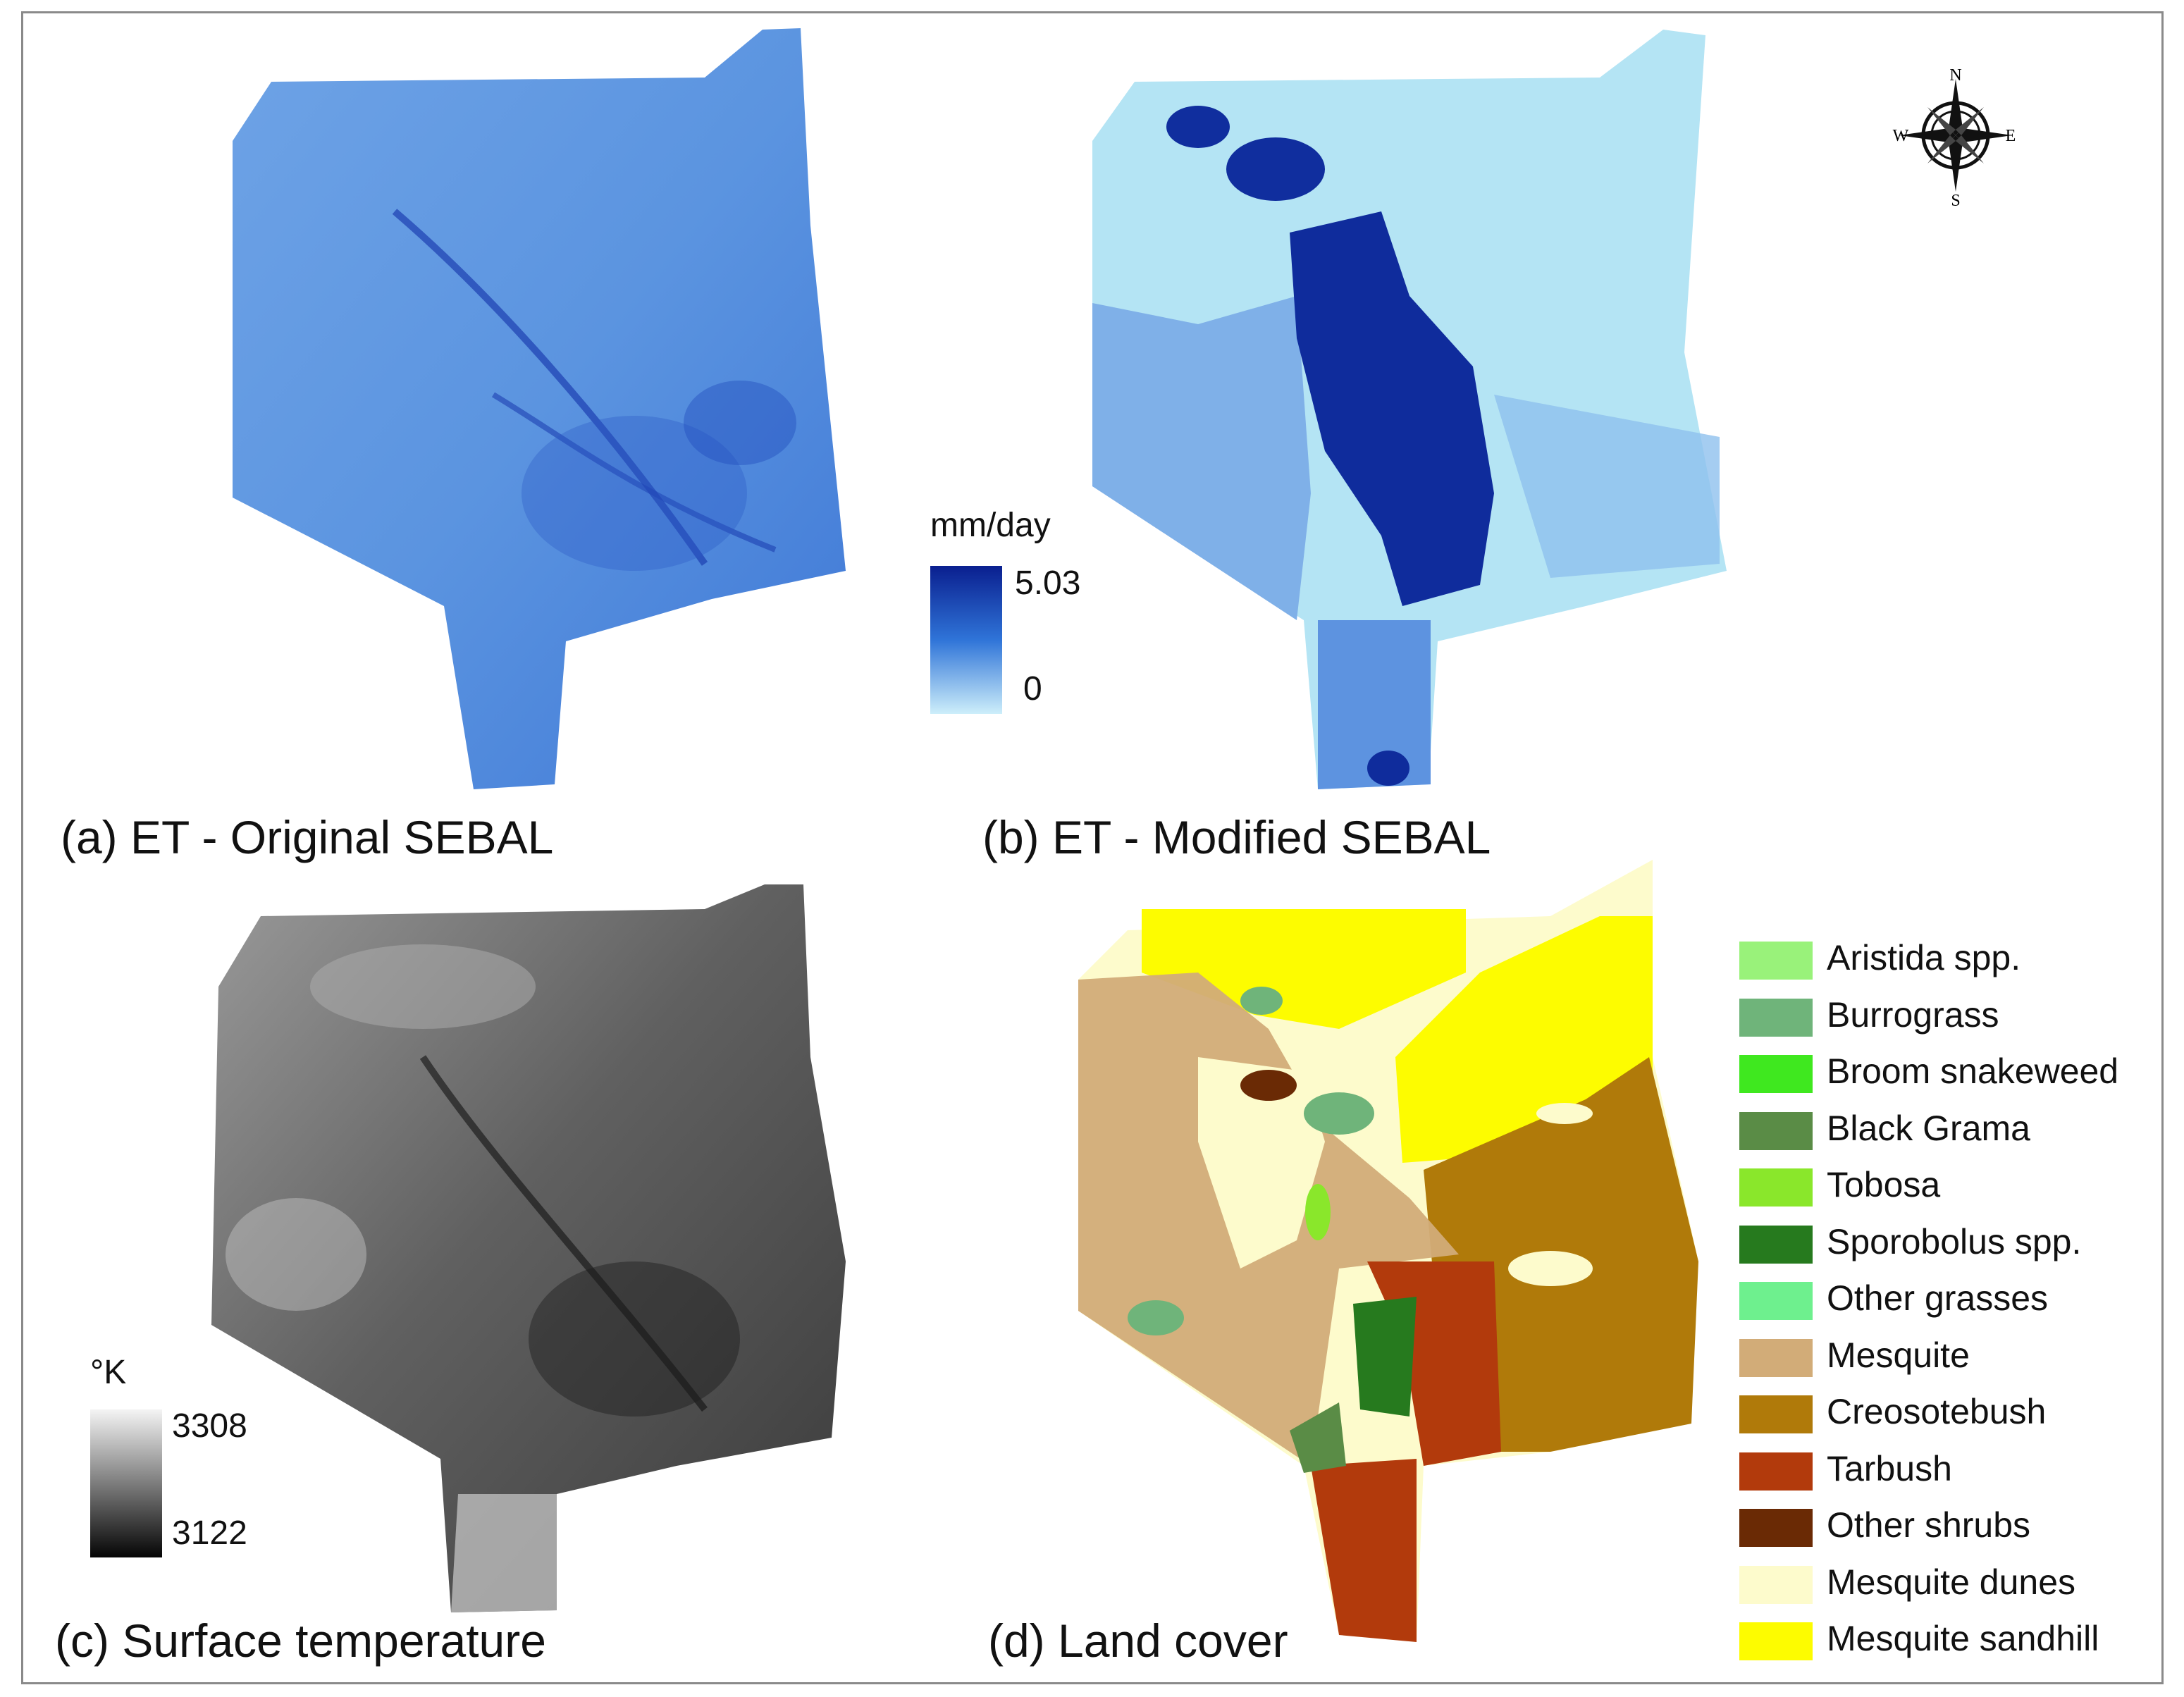 The image size is (2184, 1697). Describe the element at coordinates (1929, 1525) in the screenshot. I see `legend-label: Other shrubs` at that location.